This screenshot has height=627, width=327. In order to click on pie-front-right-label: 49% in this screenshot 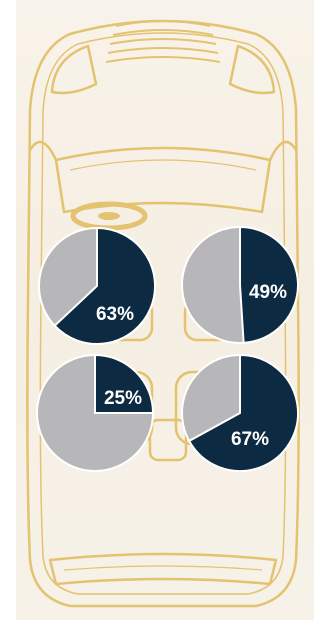, I will do `click(268, 292)`.